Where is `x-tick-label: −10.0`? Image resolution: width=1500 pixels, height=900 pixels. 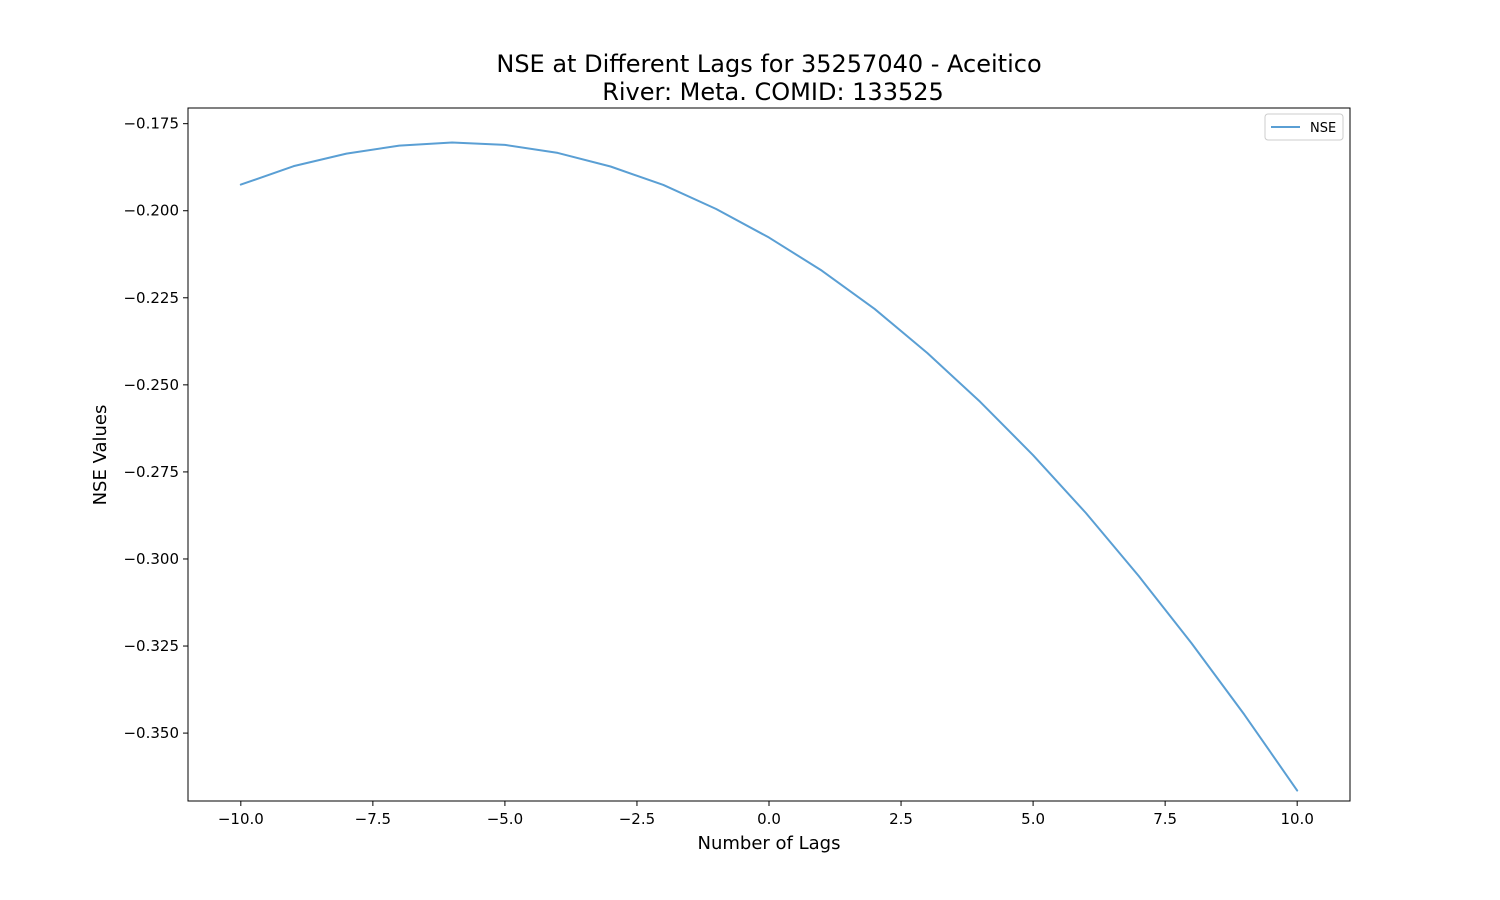
x-tick-label: −10.0 is located at coordinates (241, 819).